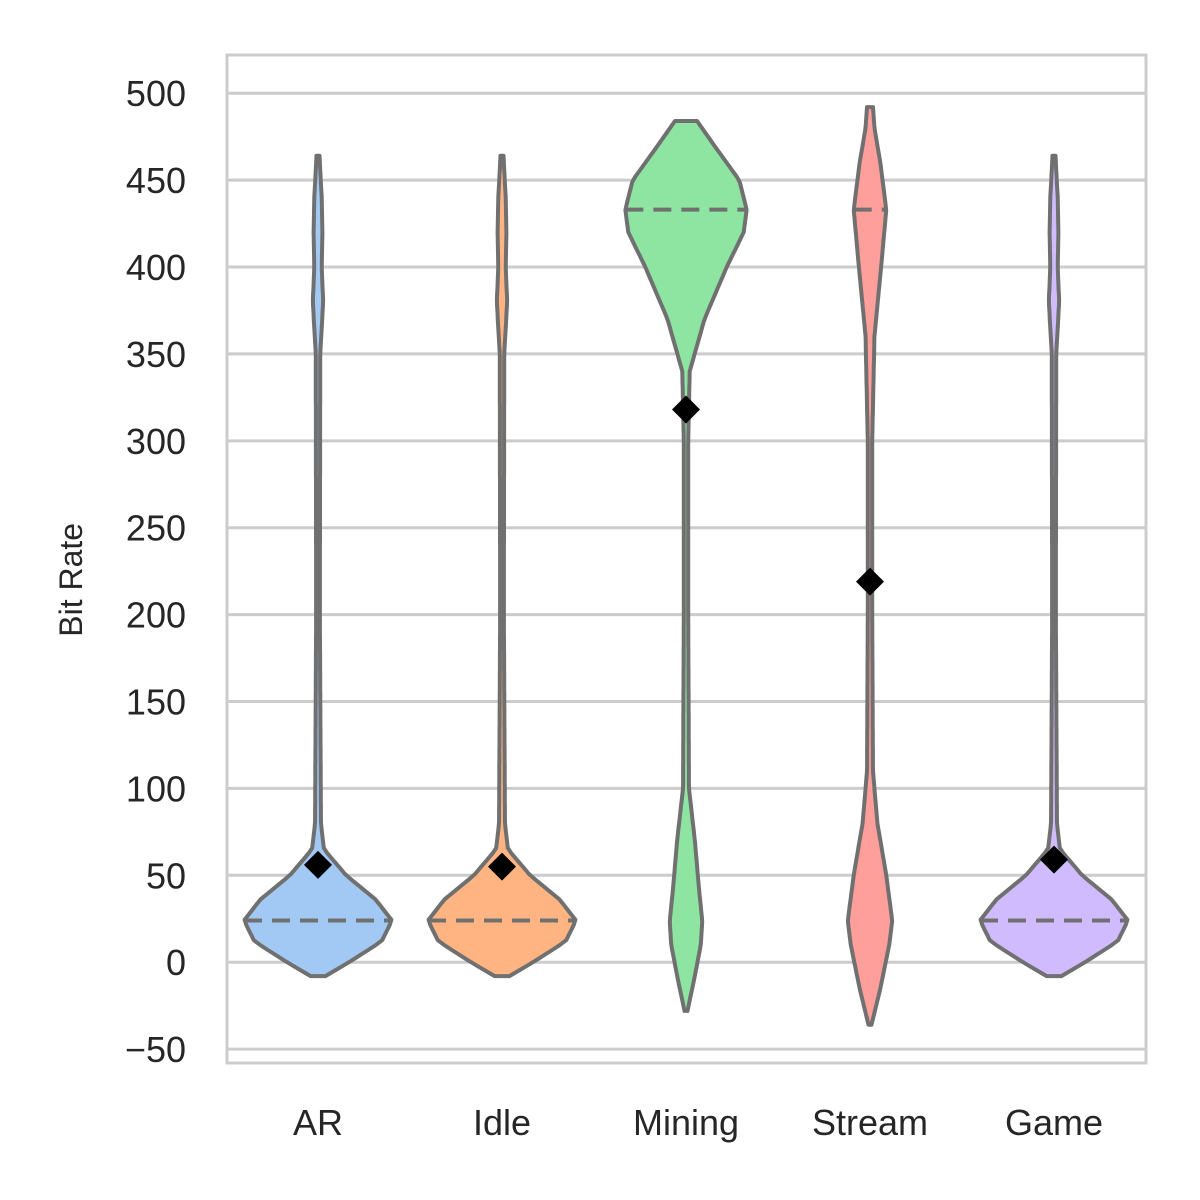 The image size is (1200, 1200). What do you see at coordinates (156, 441) in the screenshot?
I see `y-tick-label: 300` at bounding box center [156, 441].